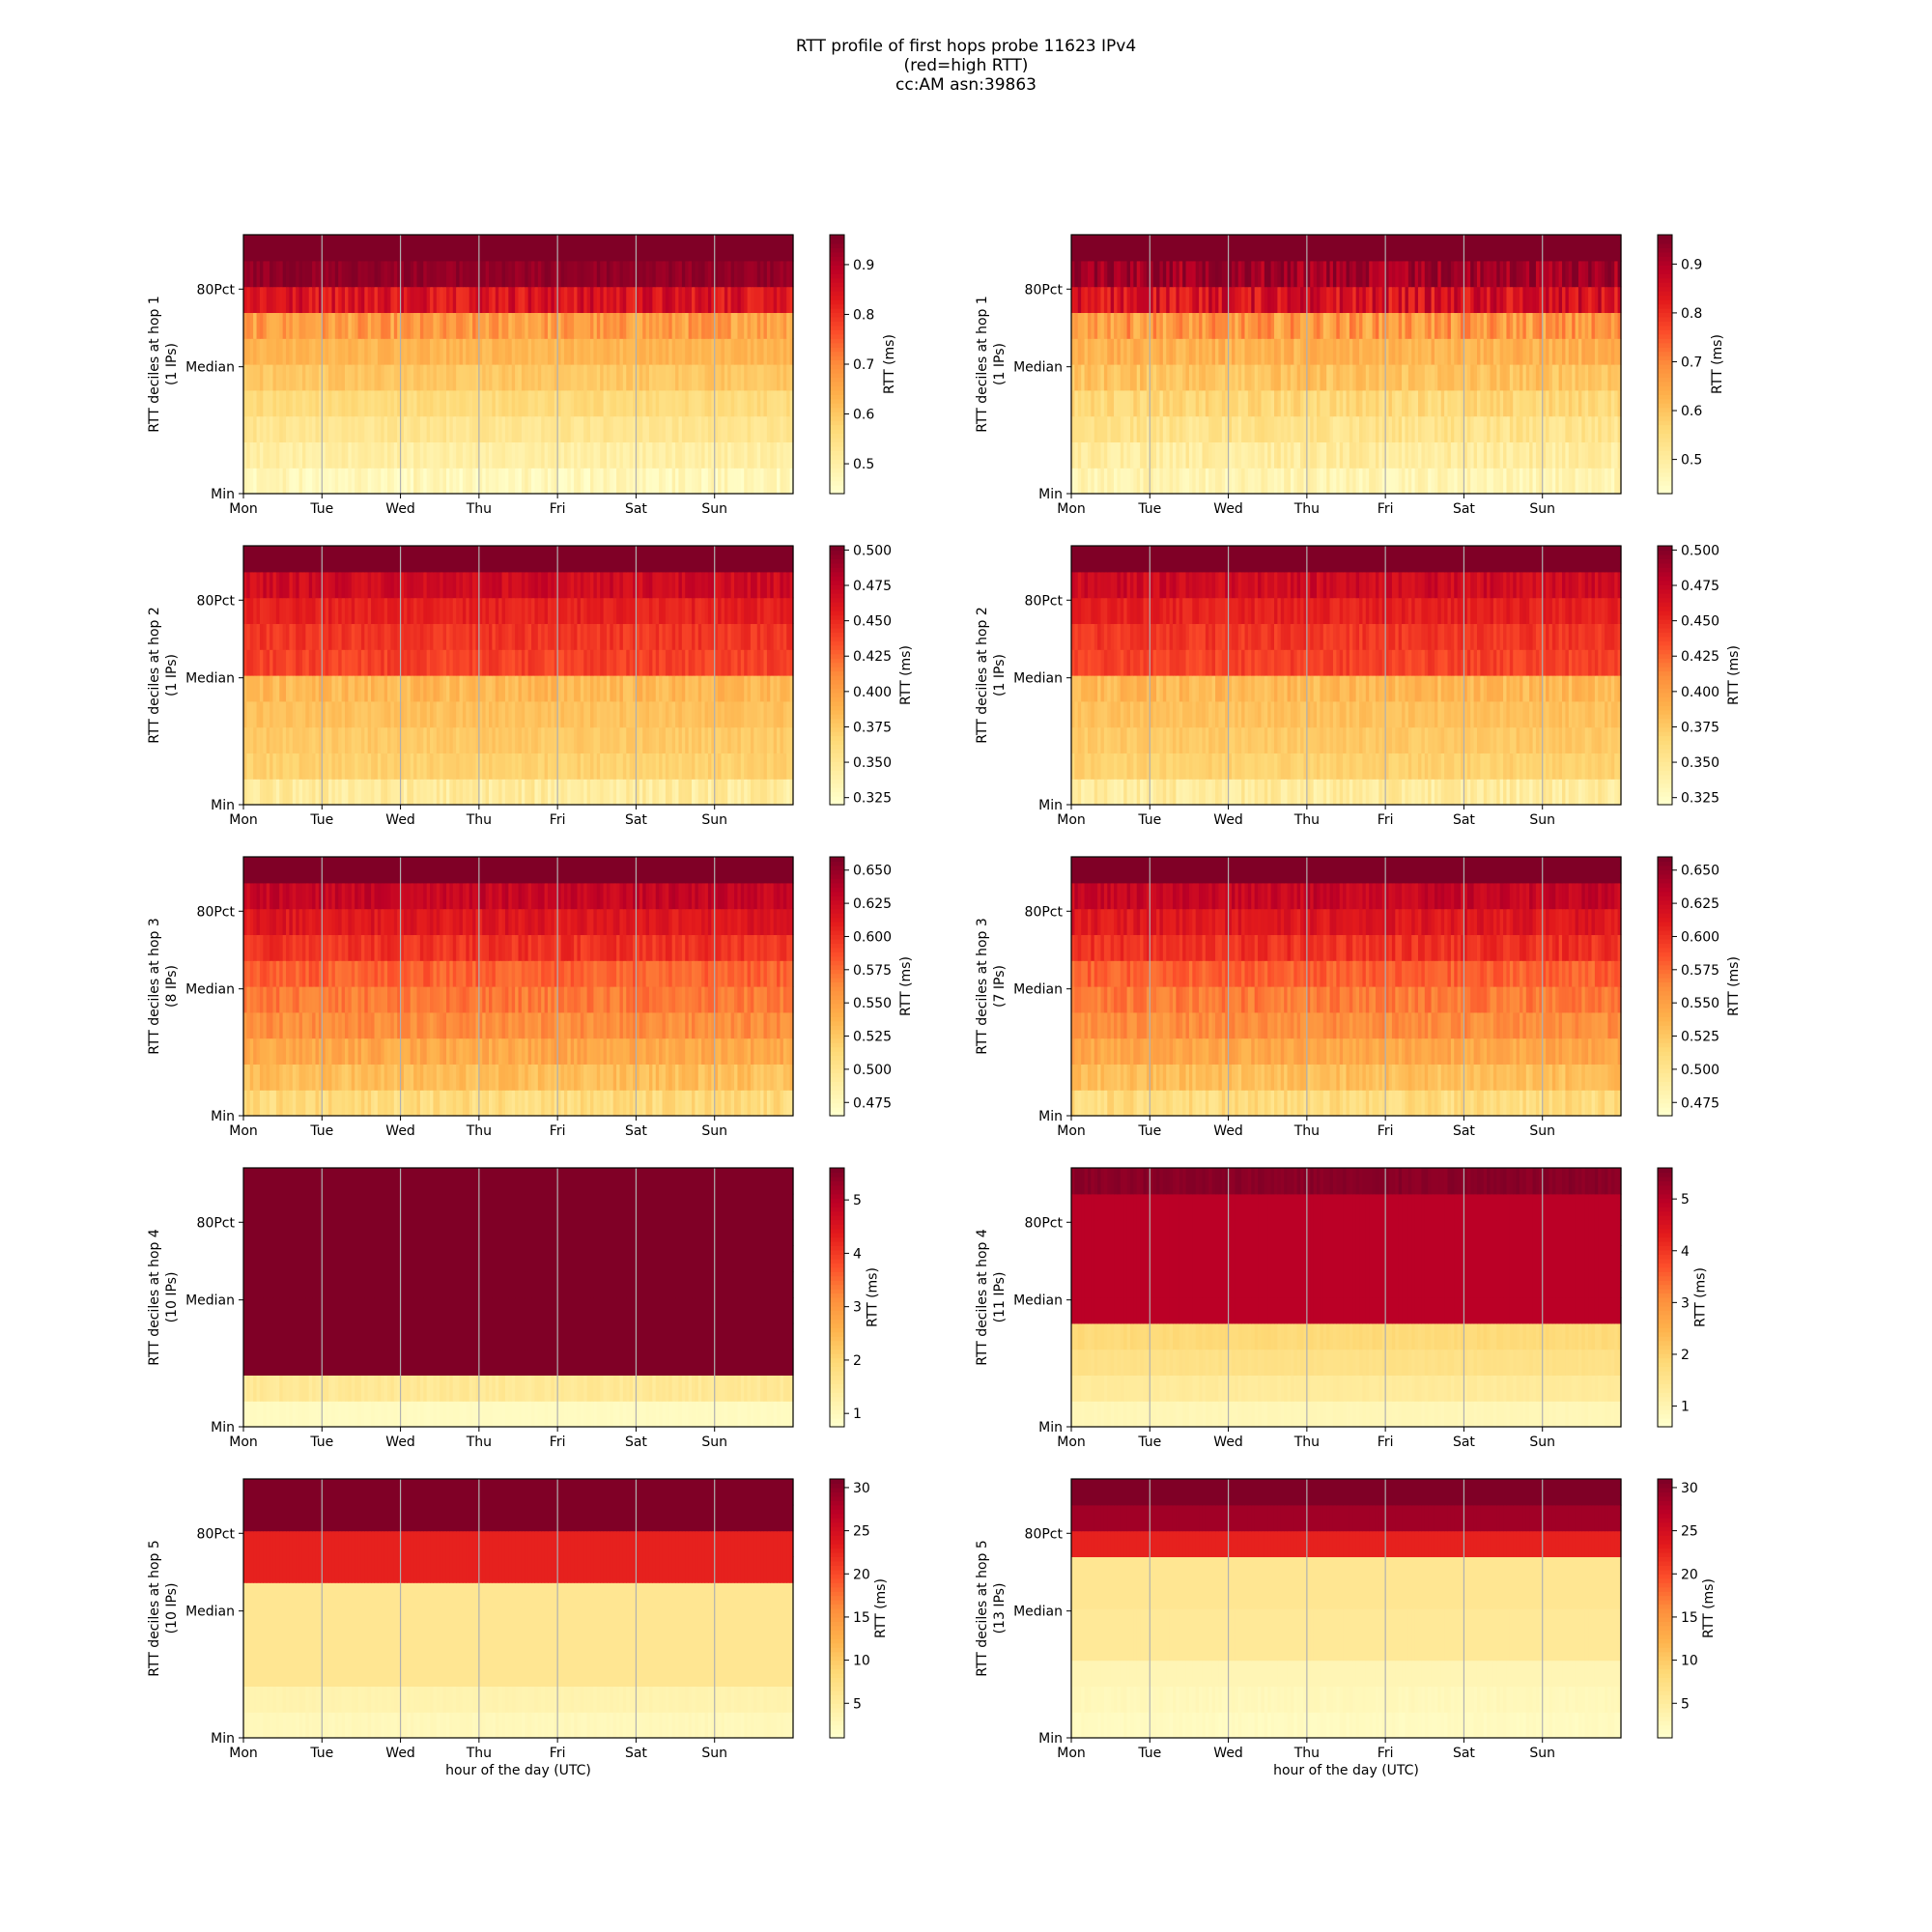  I want to click on colorbar-tick-label: 0.8, so click(863, 315).